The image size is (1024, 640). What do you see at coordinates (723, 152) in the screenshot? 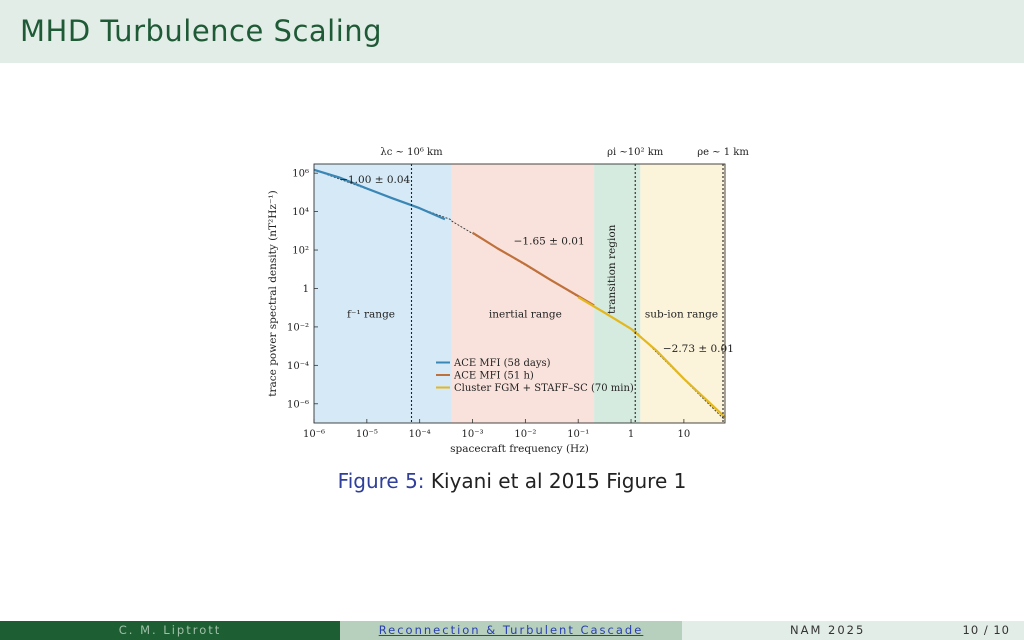
I see `scale-marker-label: ρe ~ 1 km` at bounding box center [723, 152].